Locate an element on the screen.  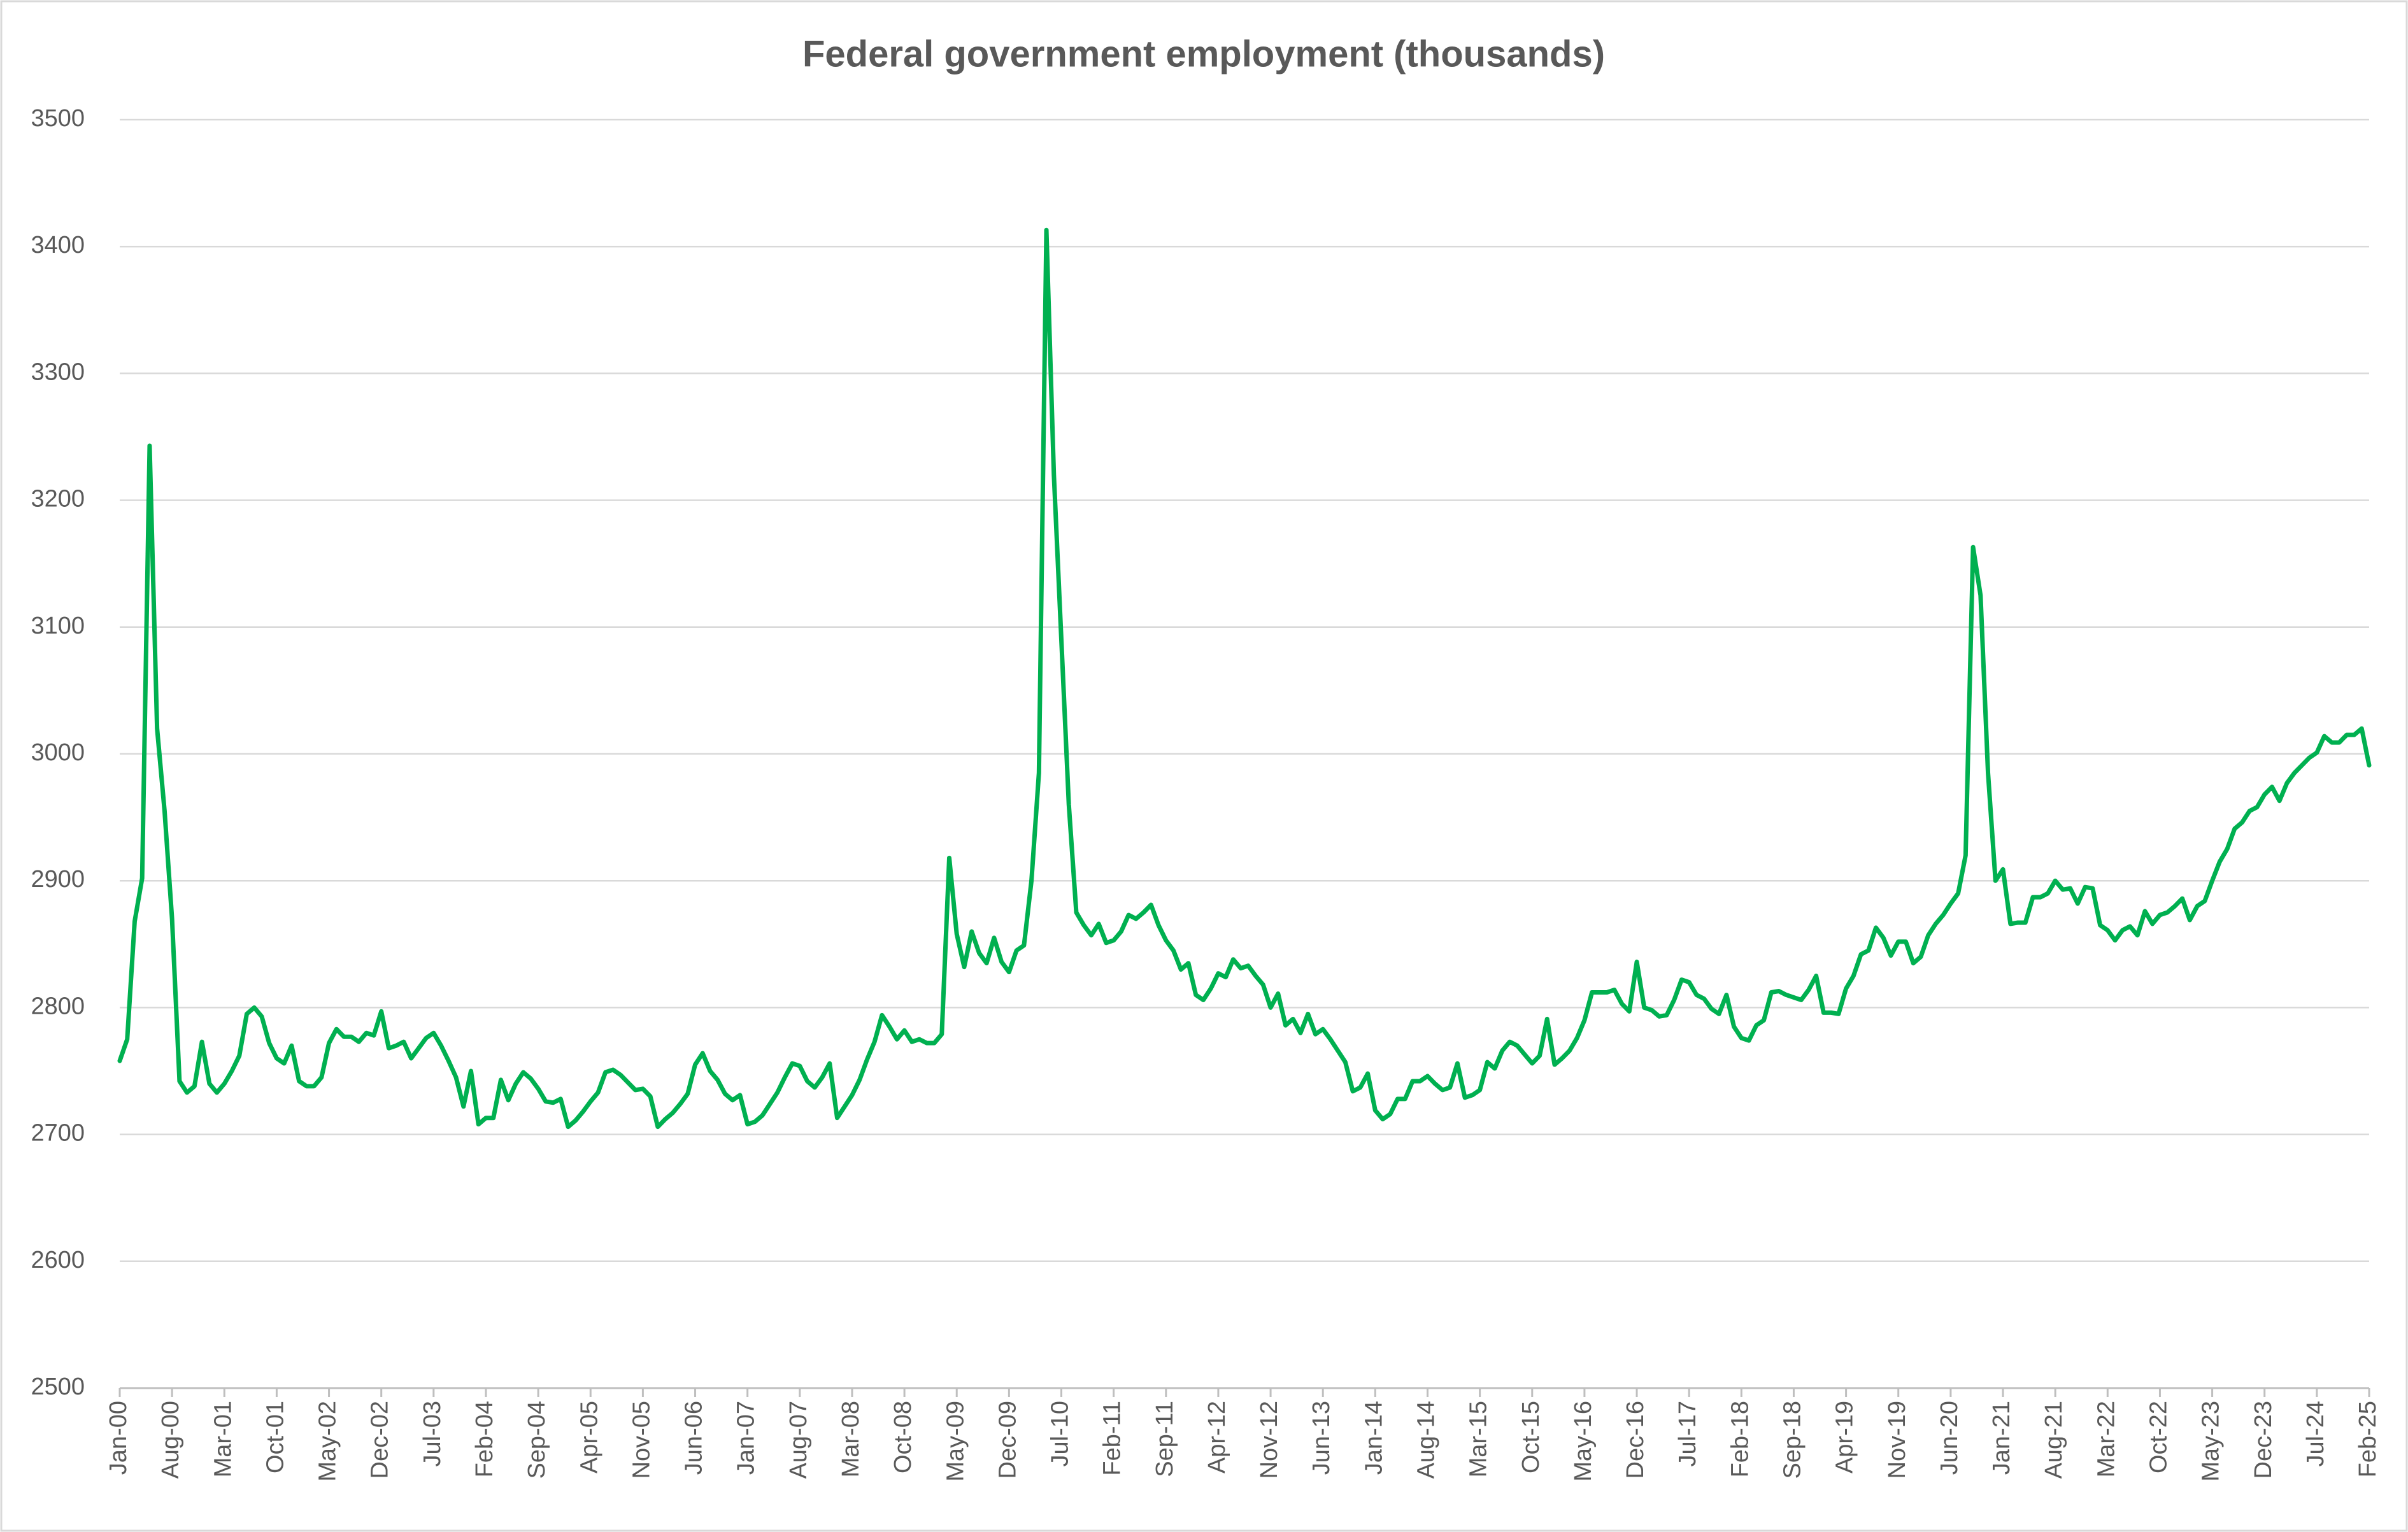
x-tick-label: Dec-09 is located at coordinates (1008, 1440).